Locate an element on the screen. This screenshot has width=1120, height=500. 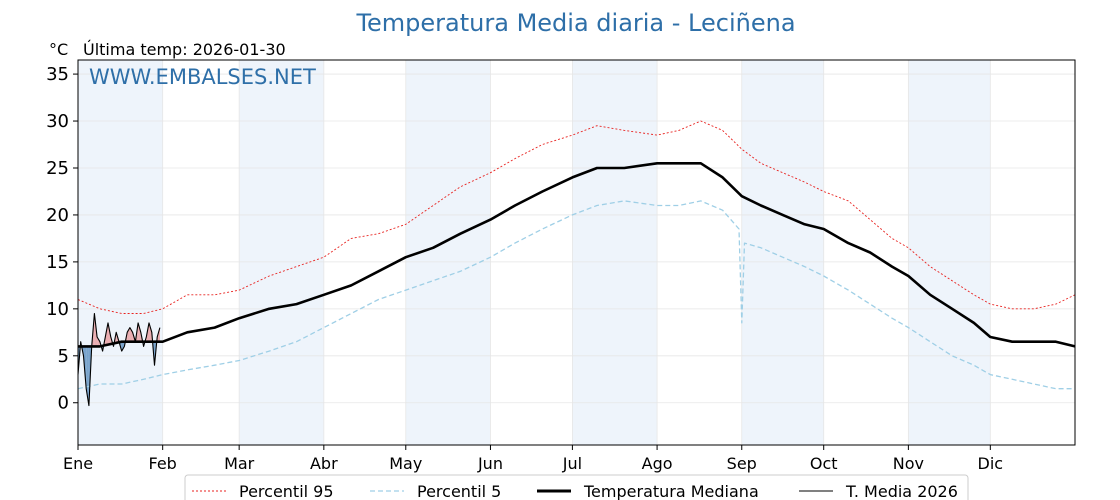
chart-title: Temperatura Media diaria - Leciñena is located at coordinates (575, 23).